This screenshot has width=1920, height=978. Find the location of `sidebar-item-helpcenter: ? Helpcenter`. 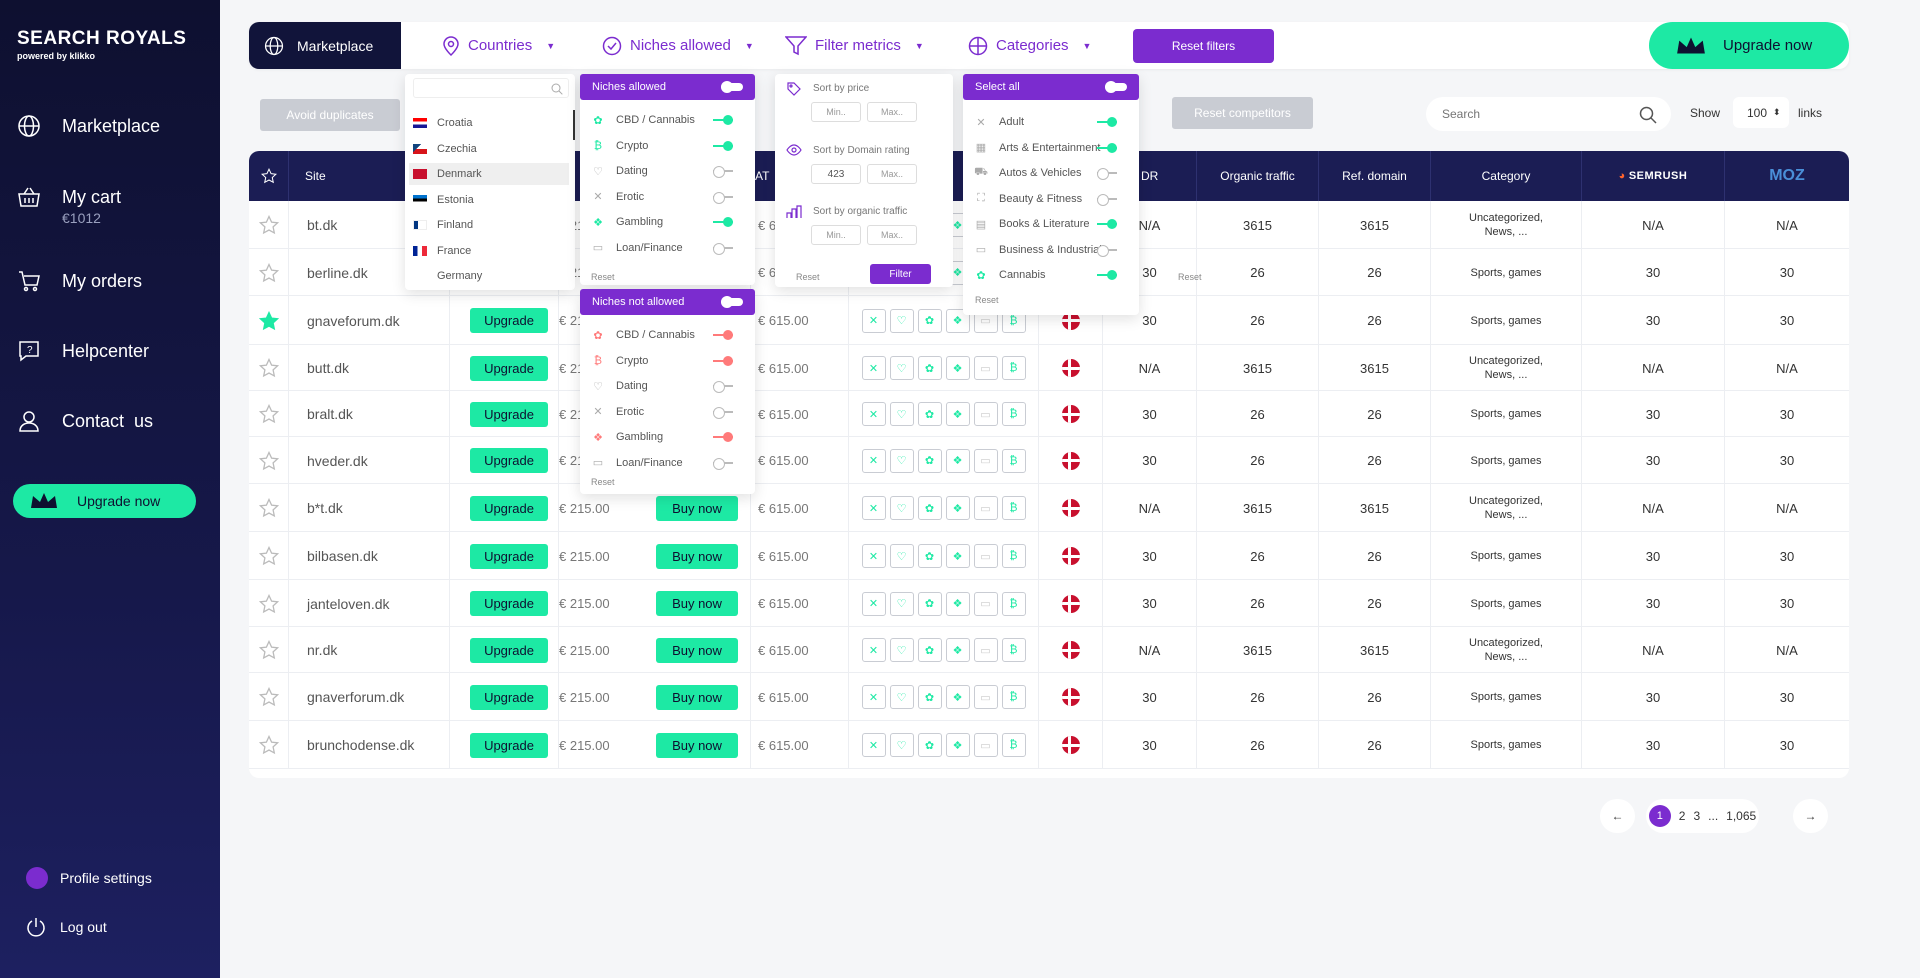

sidebar-item-helpcenter: ? Helpcenter is located at coordinates (82, 351).